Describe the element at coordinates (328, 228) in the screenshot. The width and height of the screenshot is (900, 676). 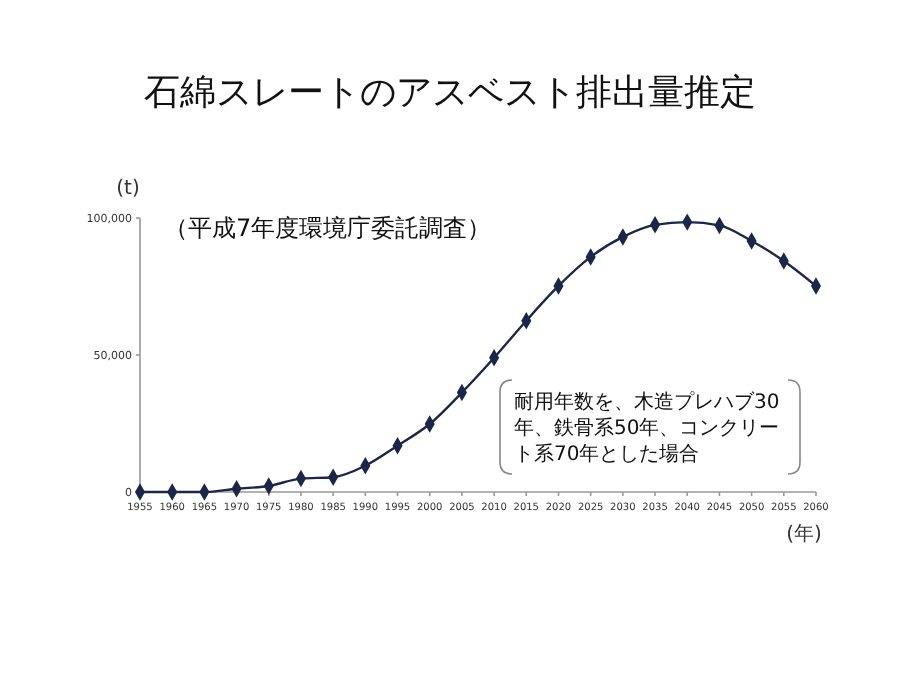
I see `annotation: （平成7年度環境庁委託調査）` at that location.